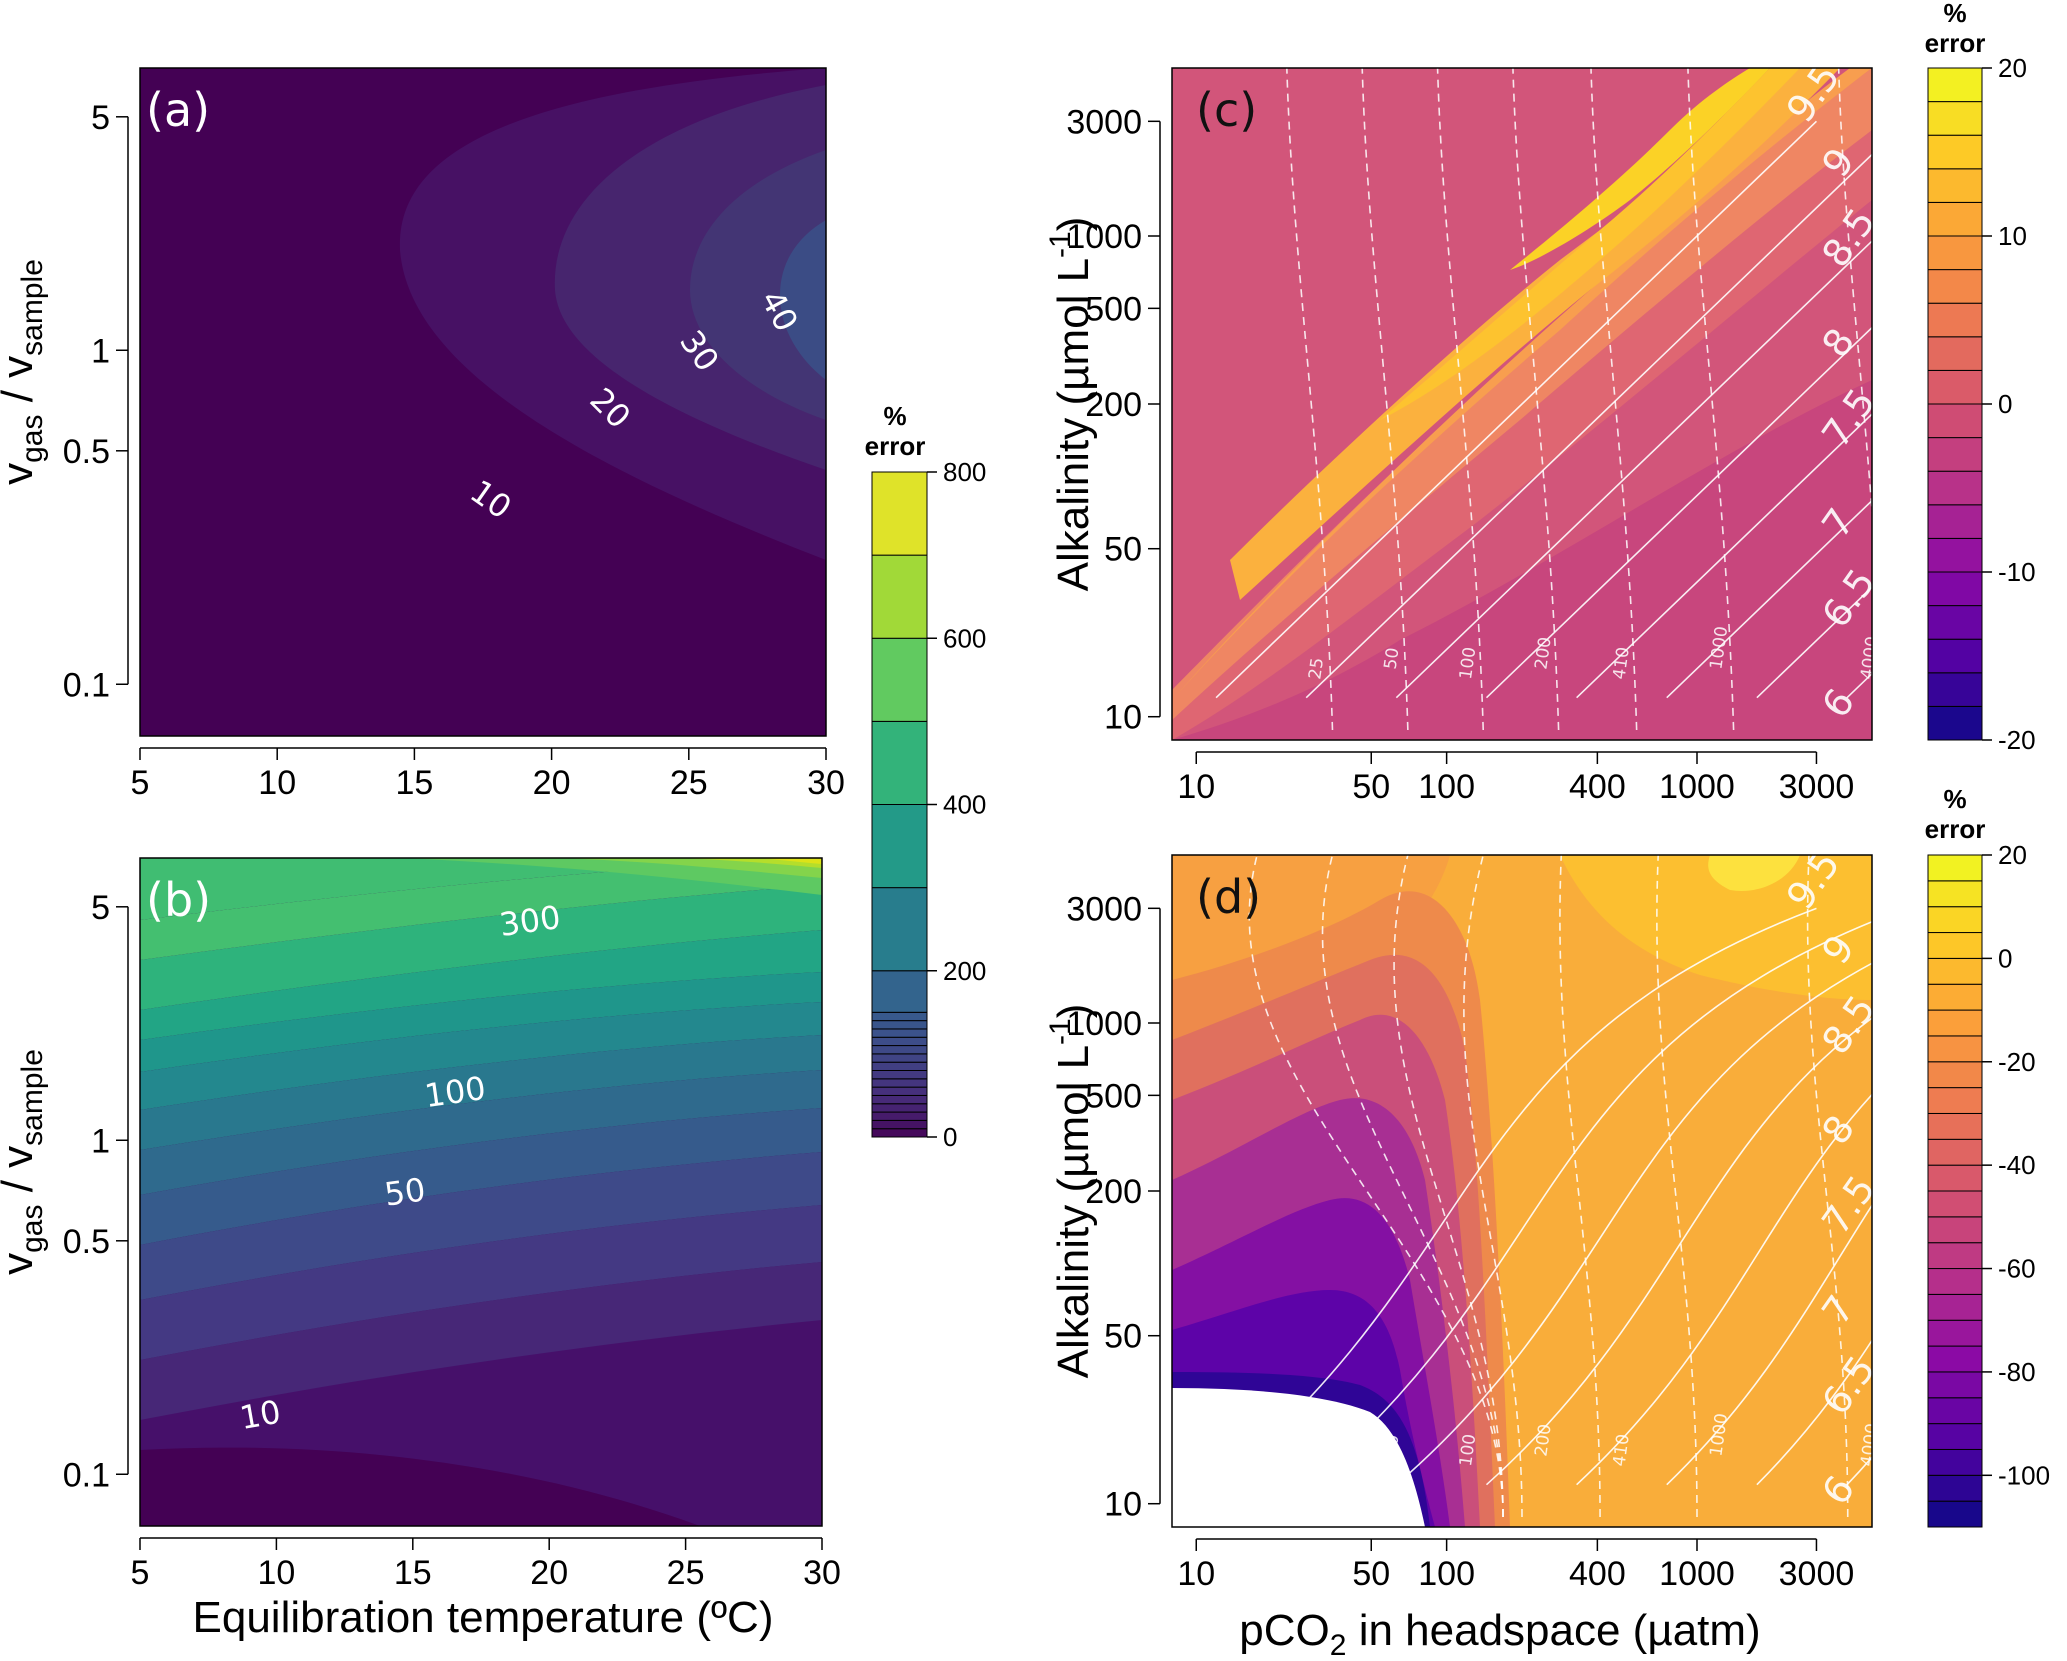 The image size is (2067, 1661). Describe the element at coordinates (483, 402) in the screenshot. I see `panel-a-fill` at that location.